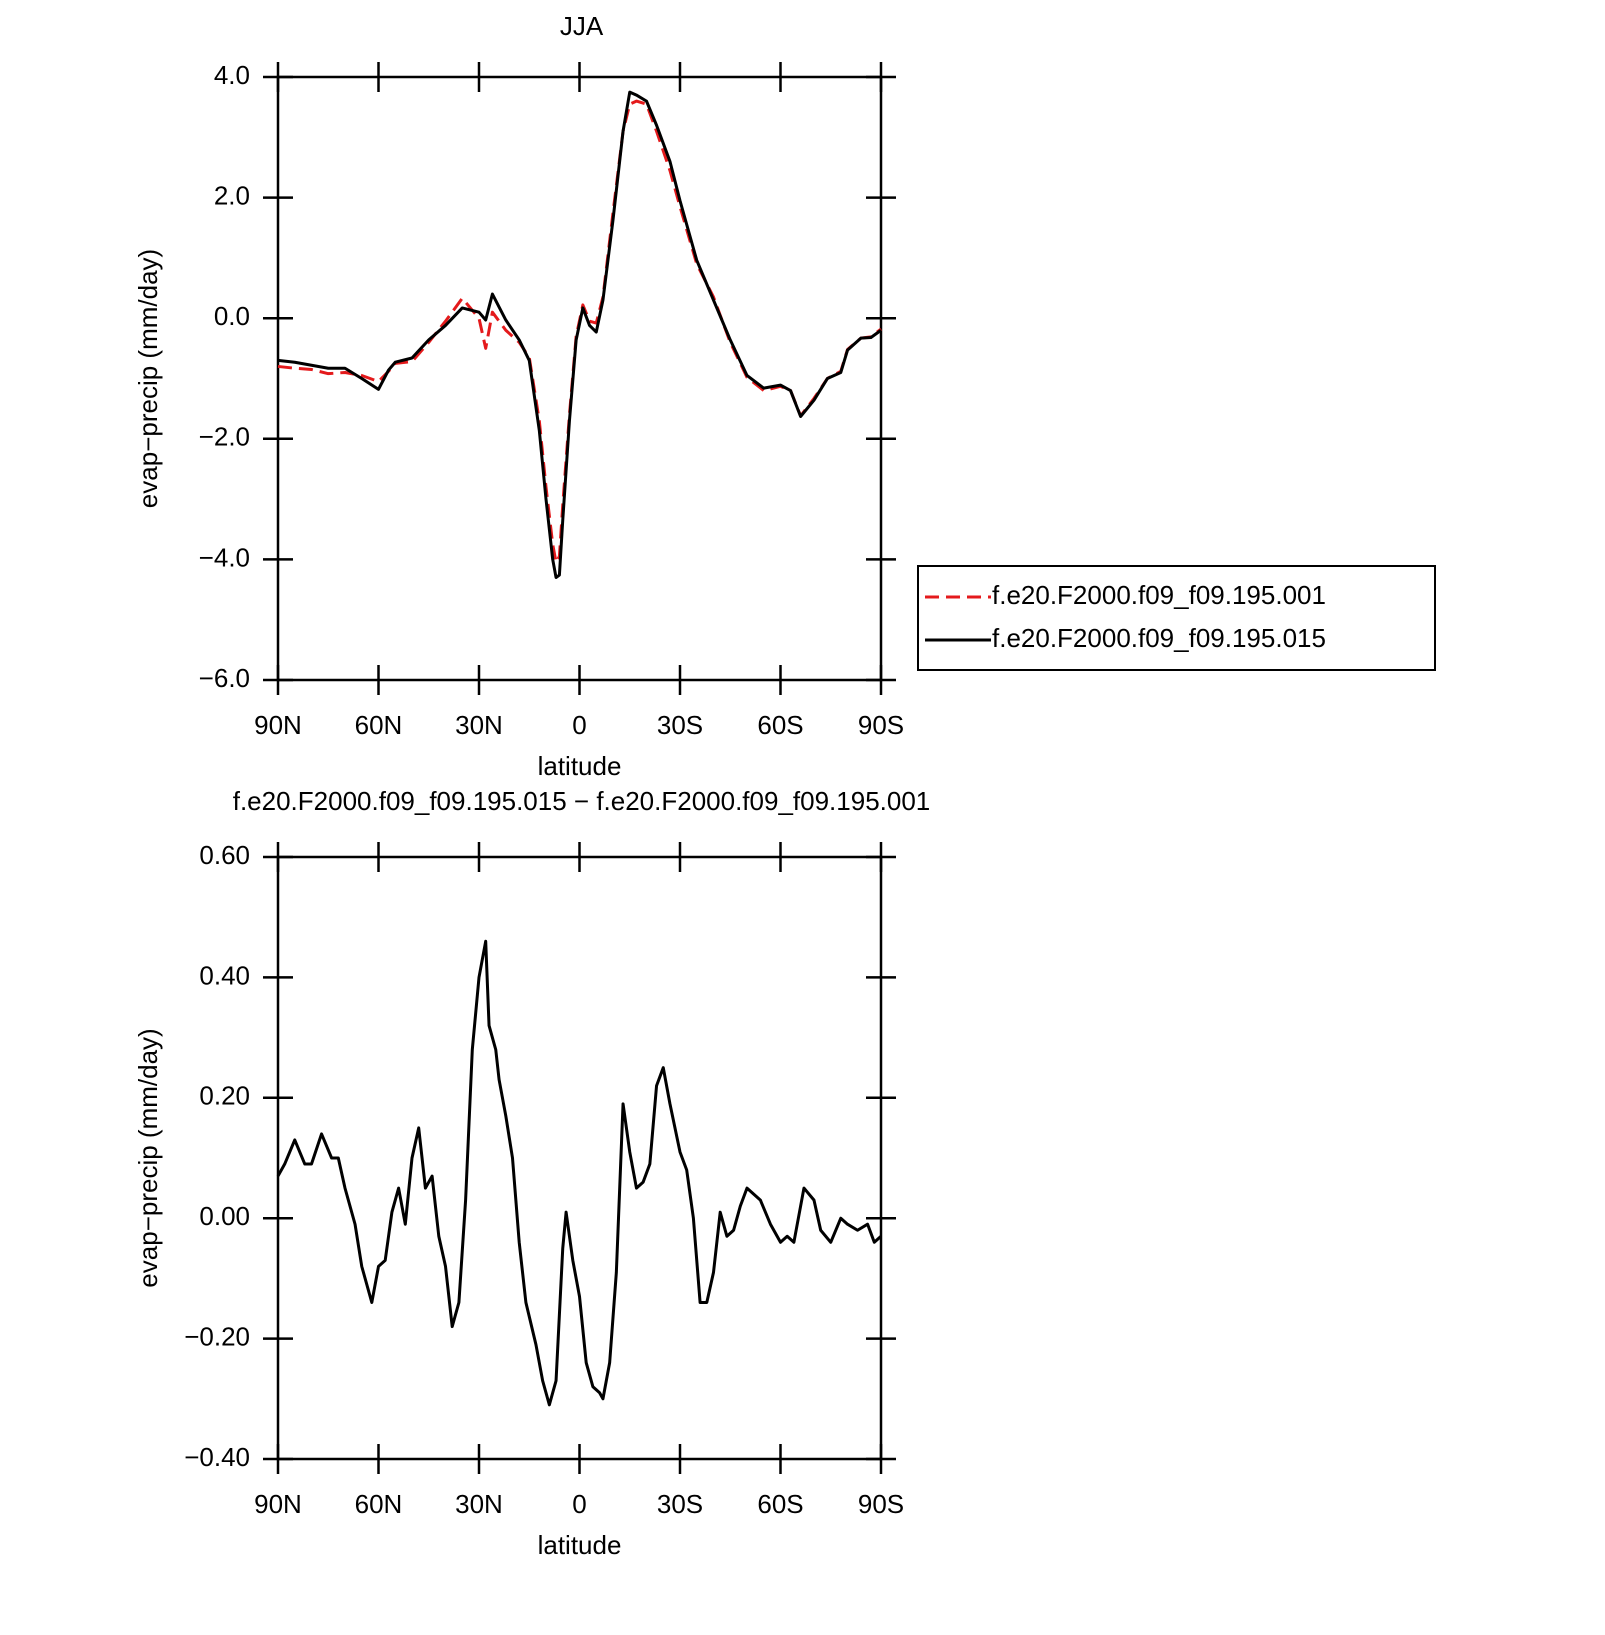 This screenshot has height=1635, width=1605. I want to click on y-tick-label: 0.60, so click(224, 855).